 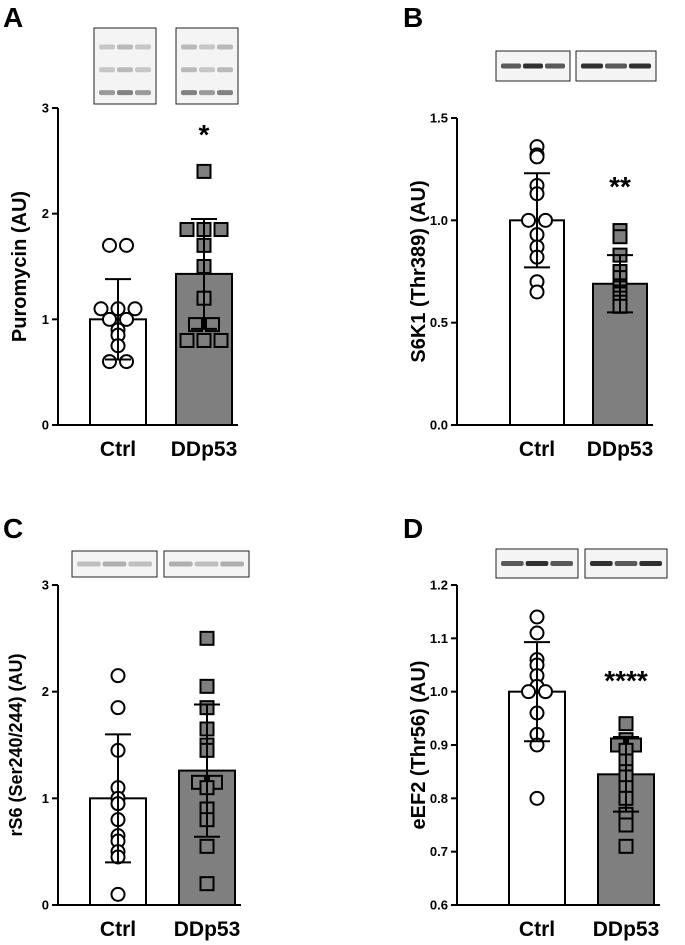 I want to click on y-tick-label: 0.9, so click(x=439, y=745).